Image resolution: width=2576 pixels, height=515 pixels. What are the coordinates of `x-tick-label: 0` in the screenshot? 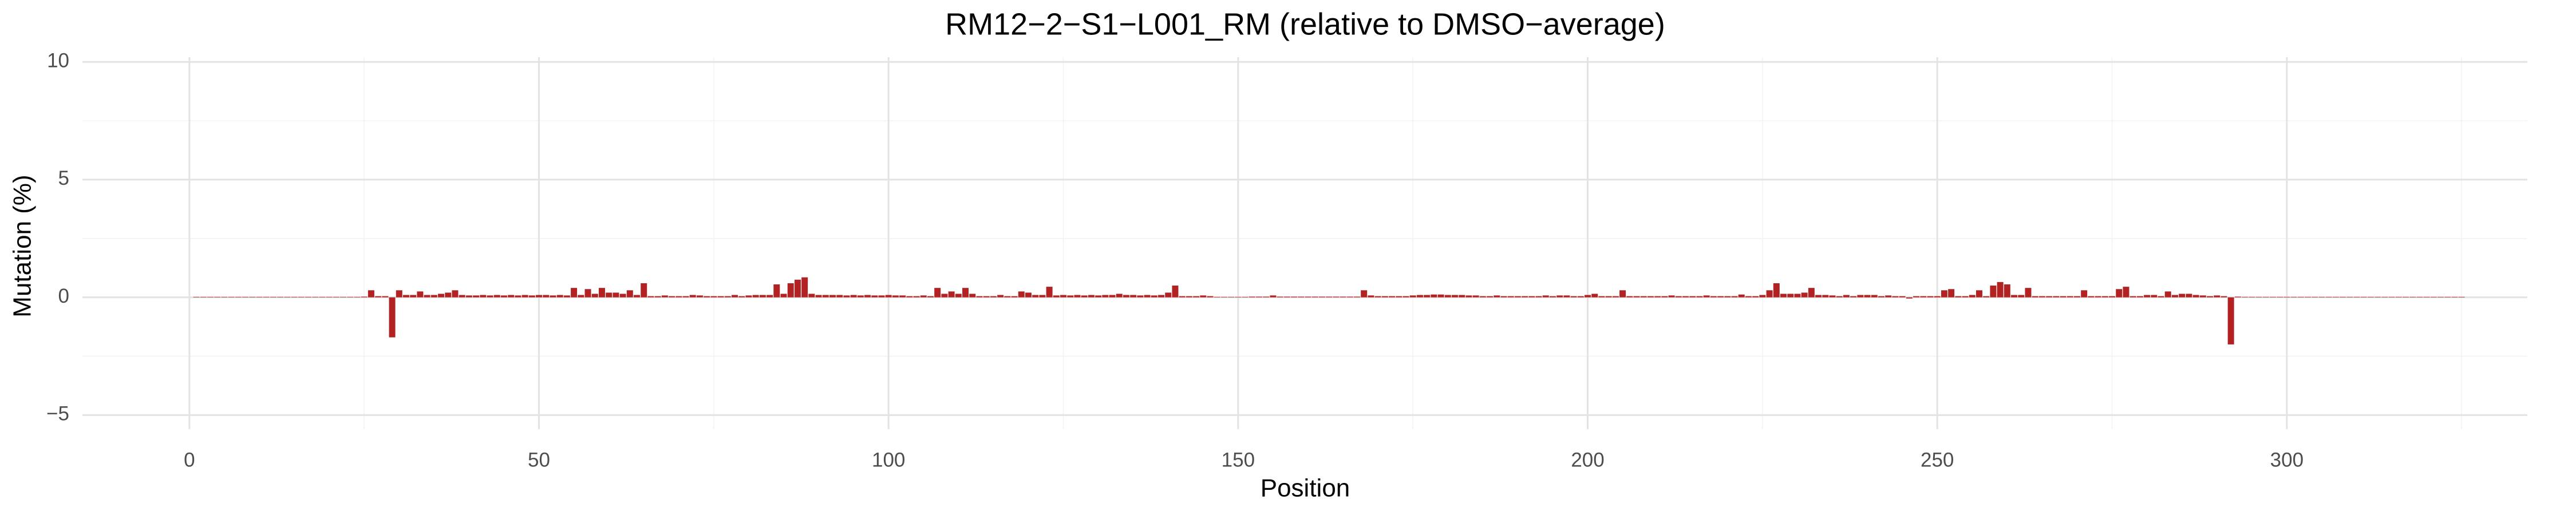 It's located at (189, 460).